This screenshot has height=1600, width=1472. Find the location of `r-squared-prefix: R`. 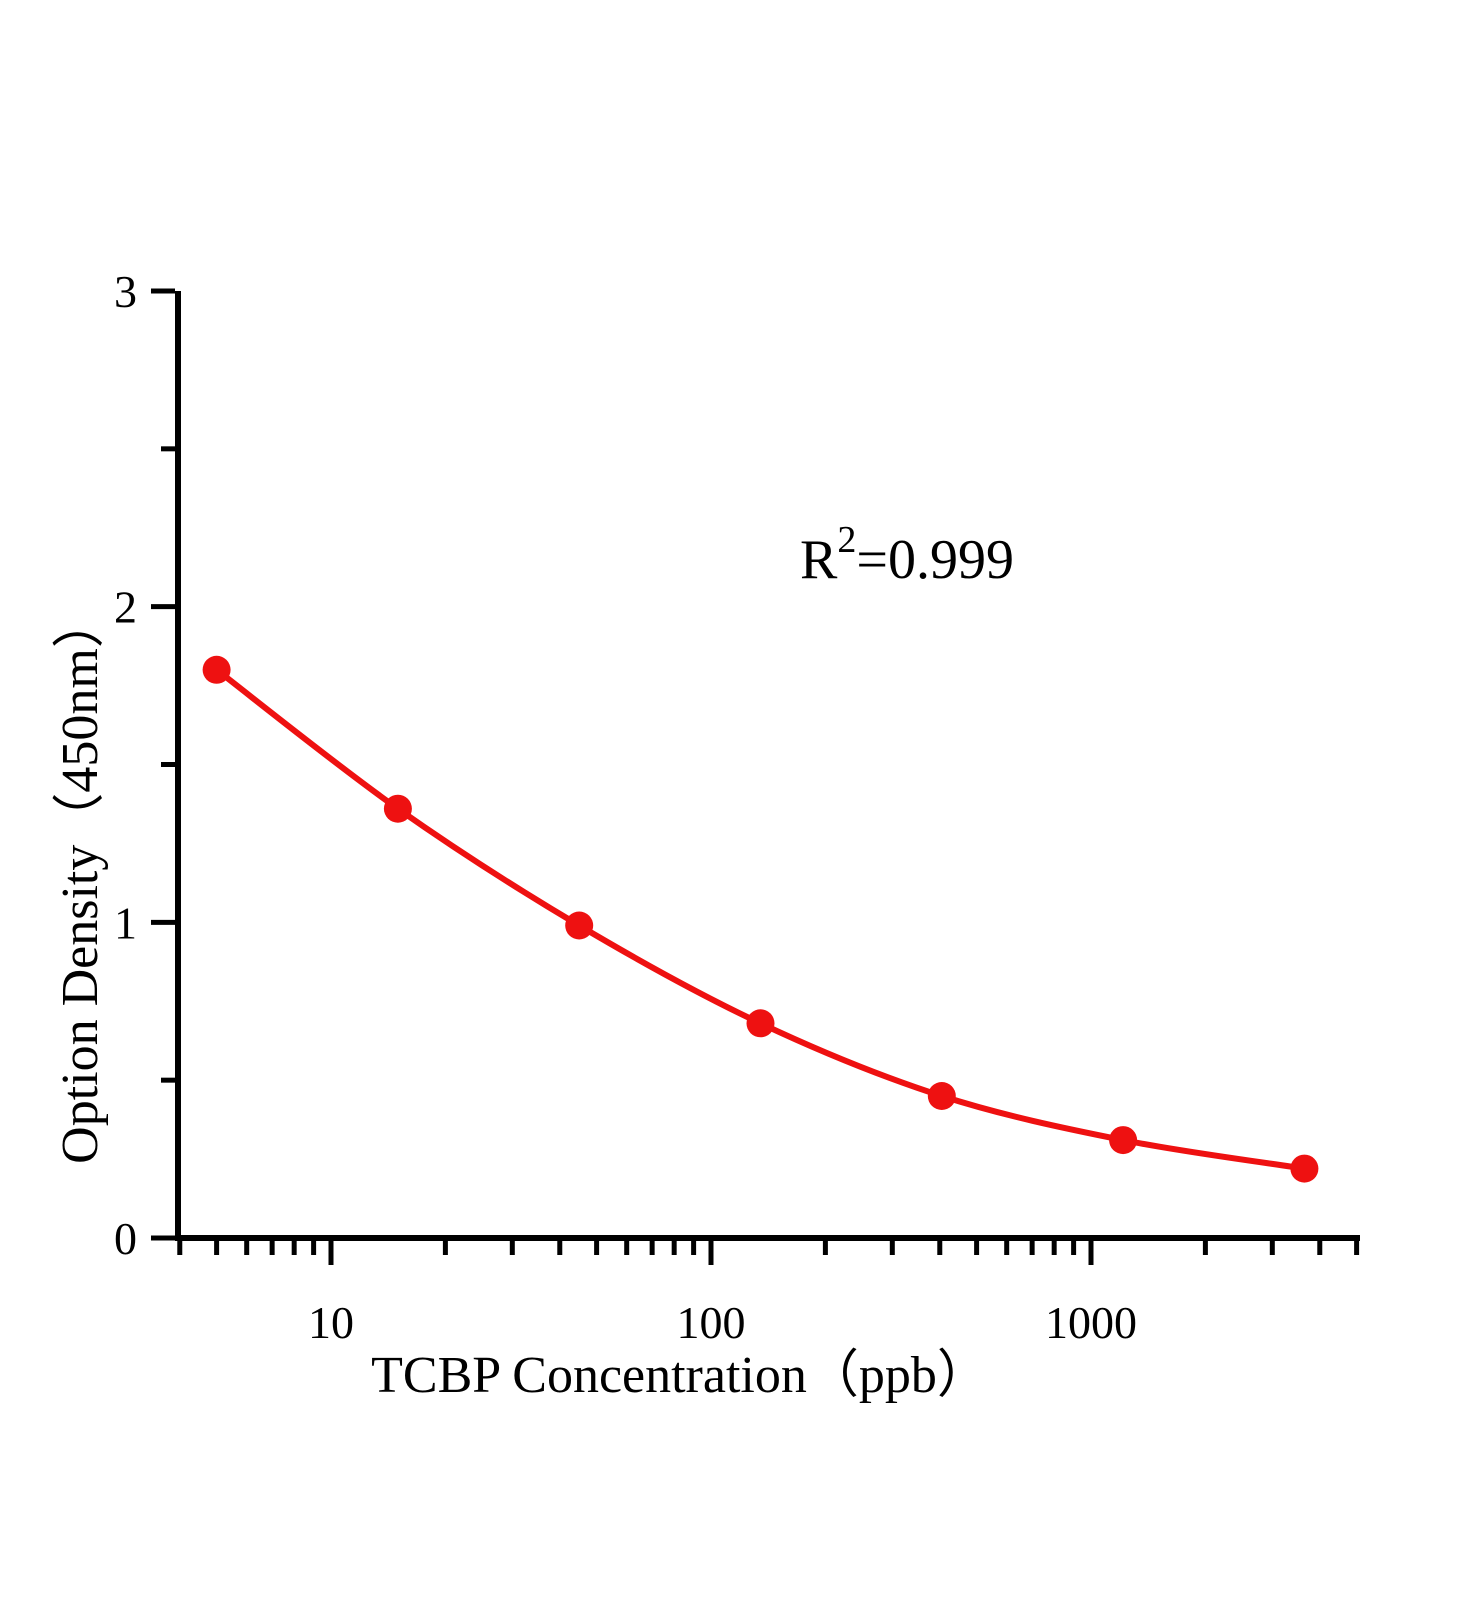

r-squared-prefix: R is located at coordinates (819, 560).